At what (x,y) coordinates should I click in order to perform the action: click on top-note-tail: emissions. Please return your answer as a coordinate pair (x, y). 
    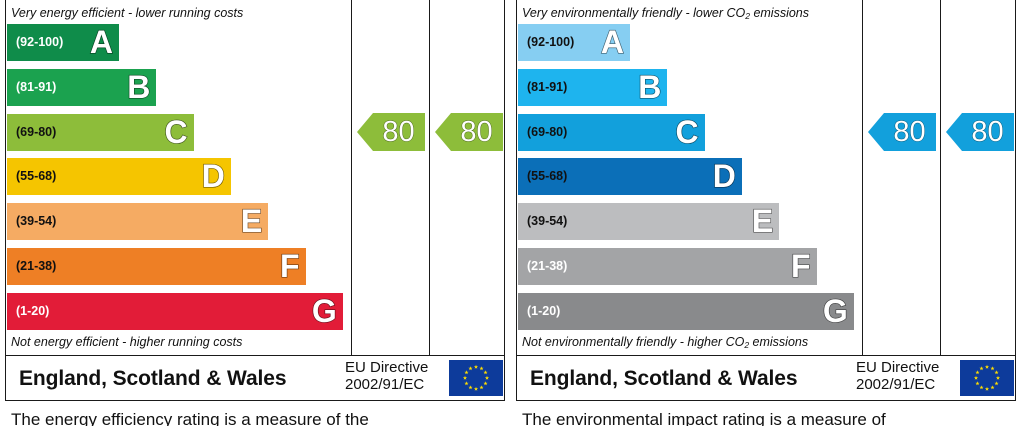
    Looking at the image, I should click on (779, 13).